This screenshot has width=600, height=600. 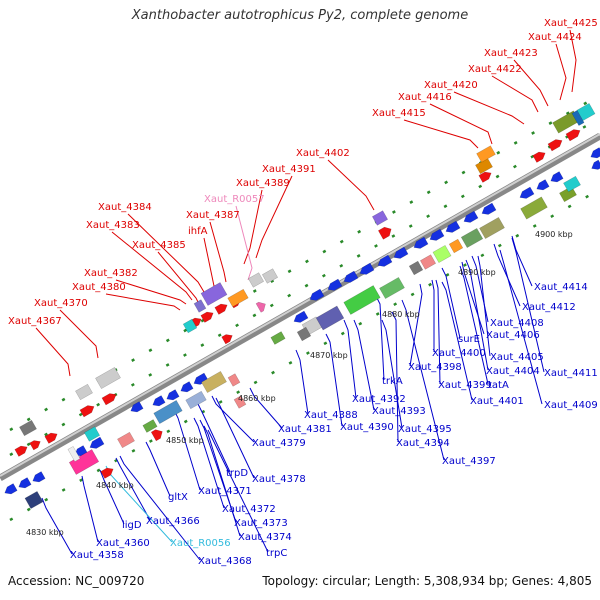 I want to click on gene-label-bottom: Xaut_4399, so click(x=465, y=385).